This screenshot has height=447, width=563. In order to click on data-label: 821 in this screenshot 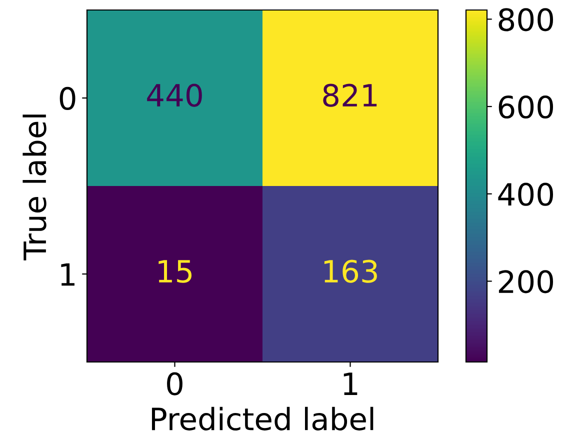, I will do `click(350, 95)`.